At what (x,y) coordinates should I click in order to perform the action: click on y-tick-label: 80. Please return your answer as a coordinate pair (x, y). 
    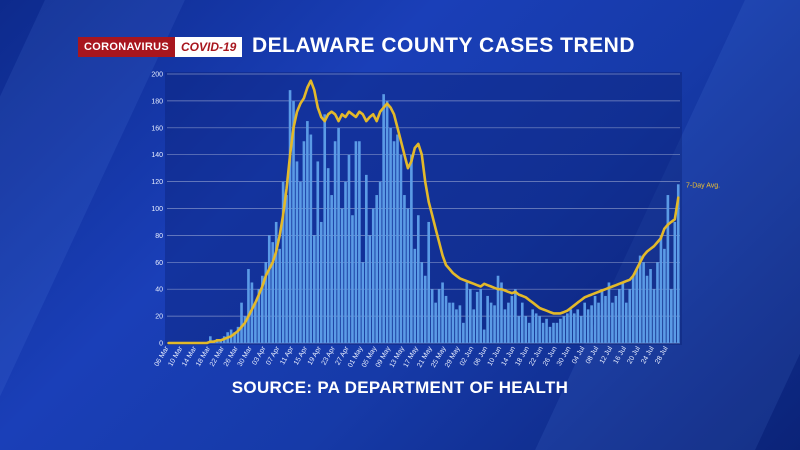
    Looking at the image, I should click on (159, 236).